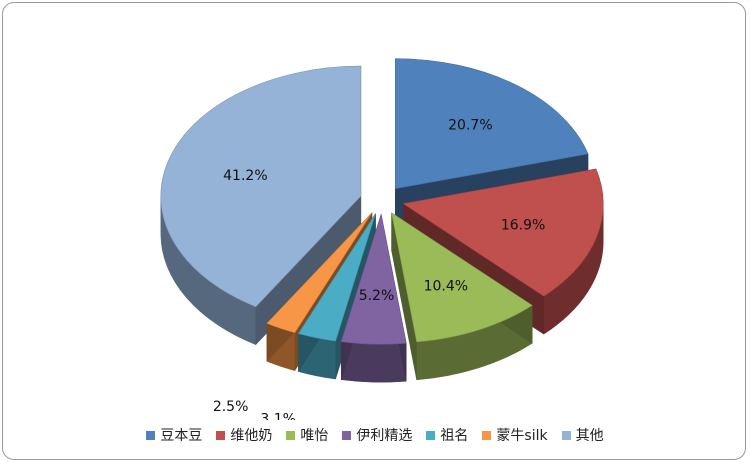  I want to click on data-label-4: 5.2%, so click(377, 296).